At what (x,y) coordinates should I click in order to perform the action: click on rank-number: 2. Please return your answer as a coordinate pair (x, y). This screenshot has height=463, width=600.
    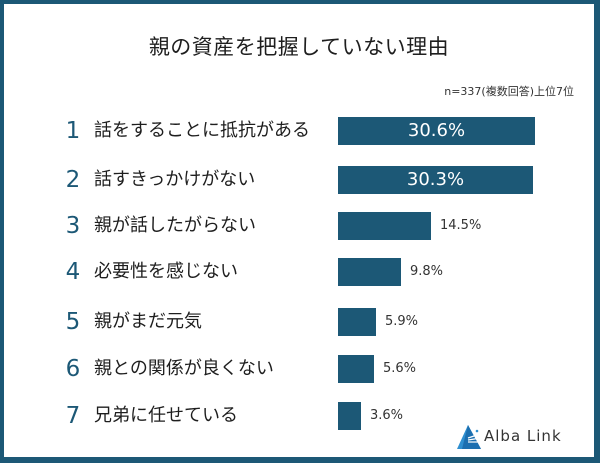
    Looking at the image, I should click on (73, 180).